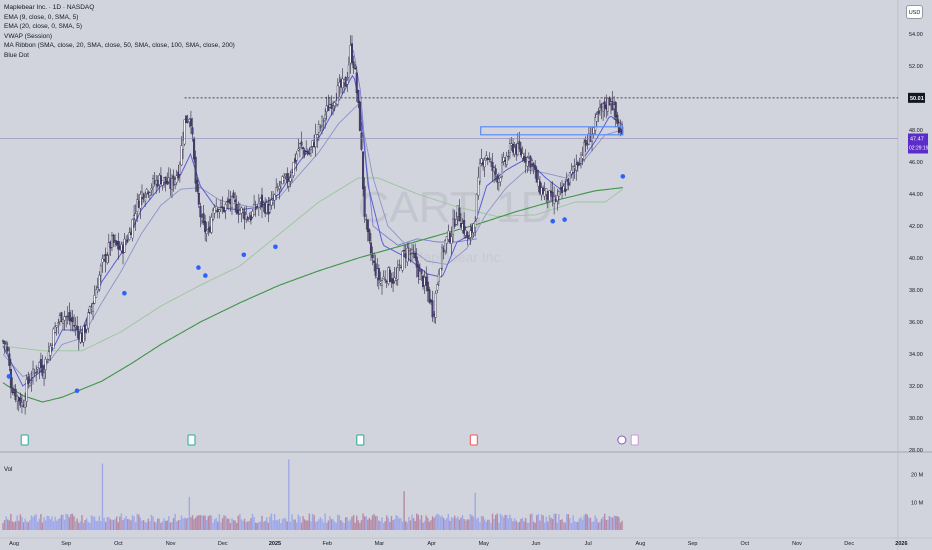  I want to click on legend-indicator-ema9: EMA (9, close, 0, SMA, 5), so click(41, 17).